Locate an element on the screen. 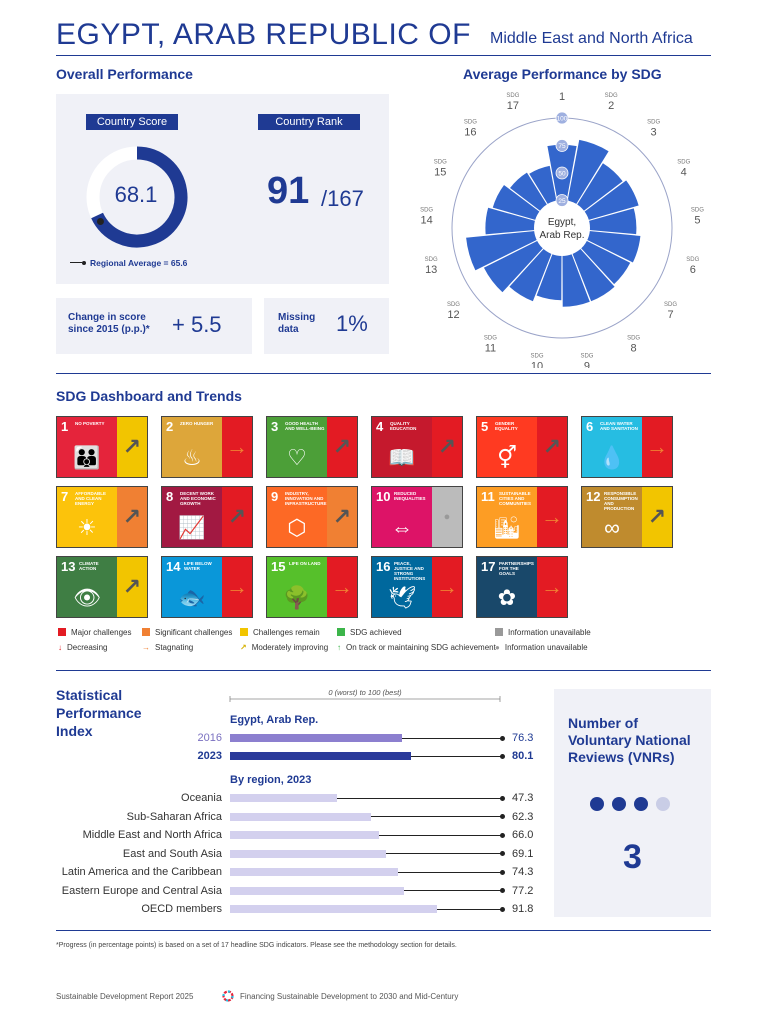 The width and height of the screenshot is (768, 1024). spi-region-name: East and South Asia is located at coordinates (172, 853).